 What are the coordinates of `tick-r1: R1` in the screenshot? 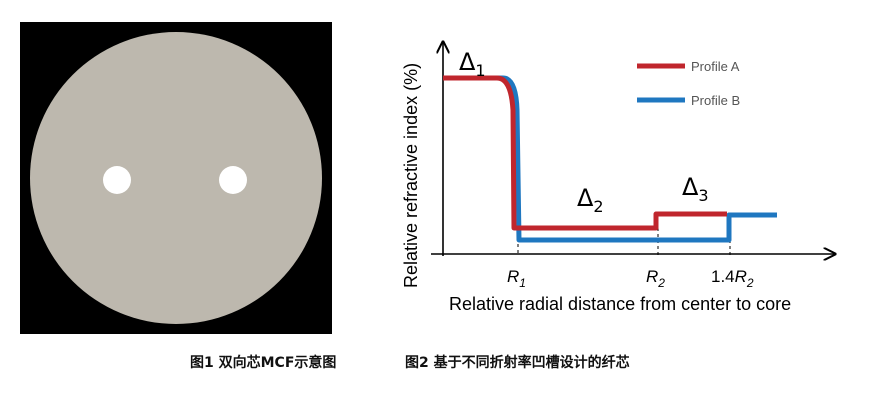 It's located at (516, 278).